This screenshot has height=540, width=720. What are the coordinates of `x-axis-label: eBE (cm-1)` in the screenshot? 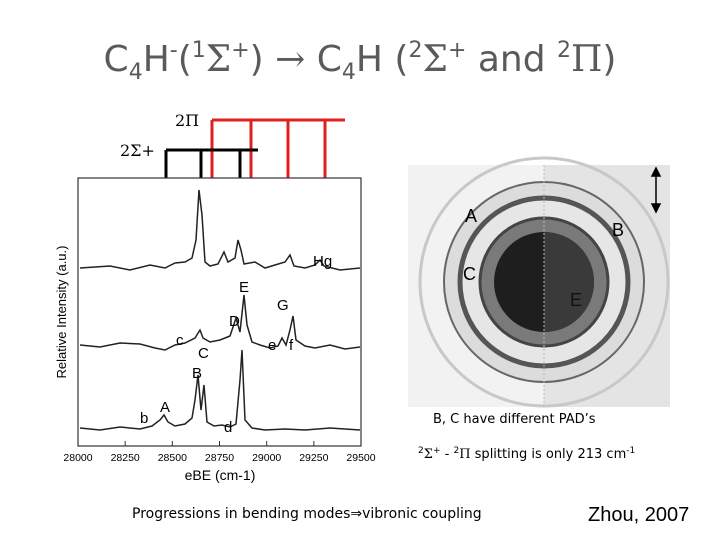 It's located at (220, 475).